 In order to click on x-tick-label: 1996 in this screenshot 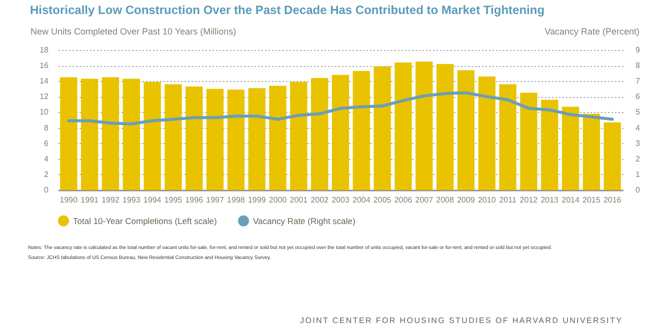, I will do `click(194, 200)`.